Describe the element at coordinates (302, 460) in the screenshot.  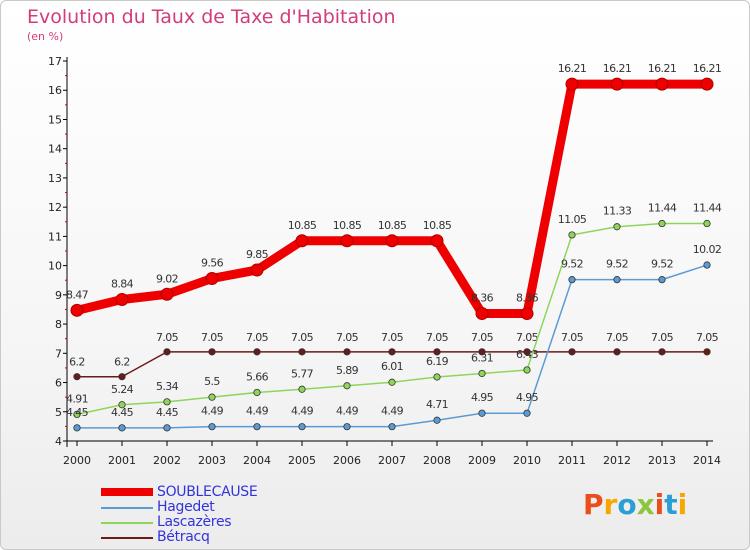
I see `x-tick-label: 2005` at that location.